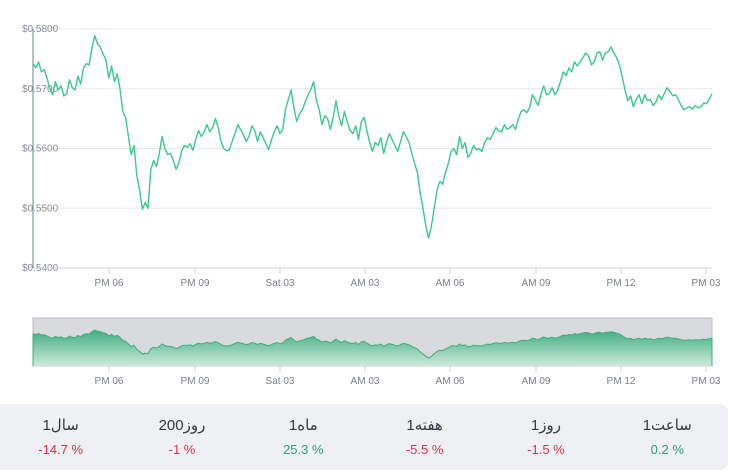 This screenshot has width=738, height=476. Describe the element at coordinates (667, 425) in the screenshot. I see `perf-label: 1ساعت` at that location.